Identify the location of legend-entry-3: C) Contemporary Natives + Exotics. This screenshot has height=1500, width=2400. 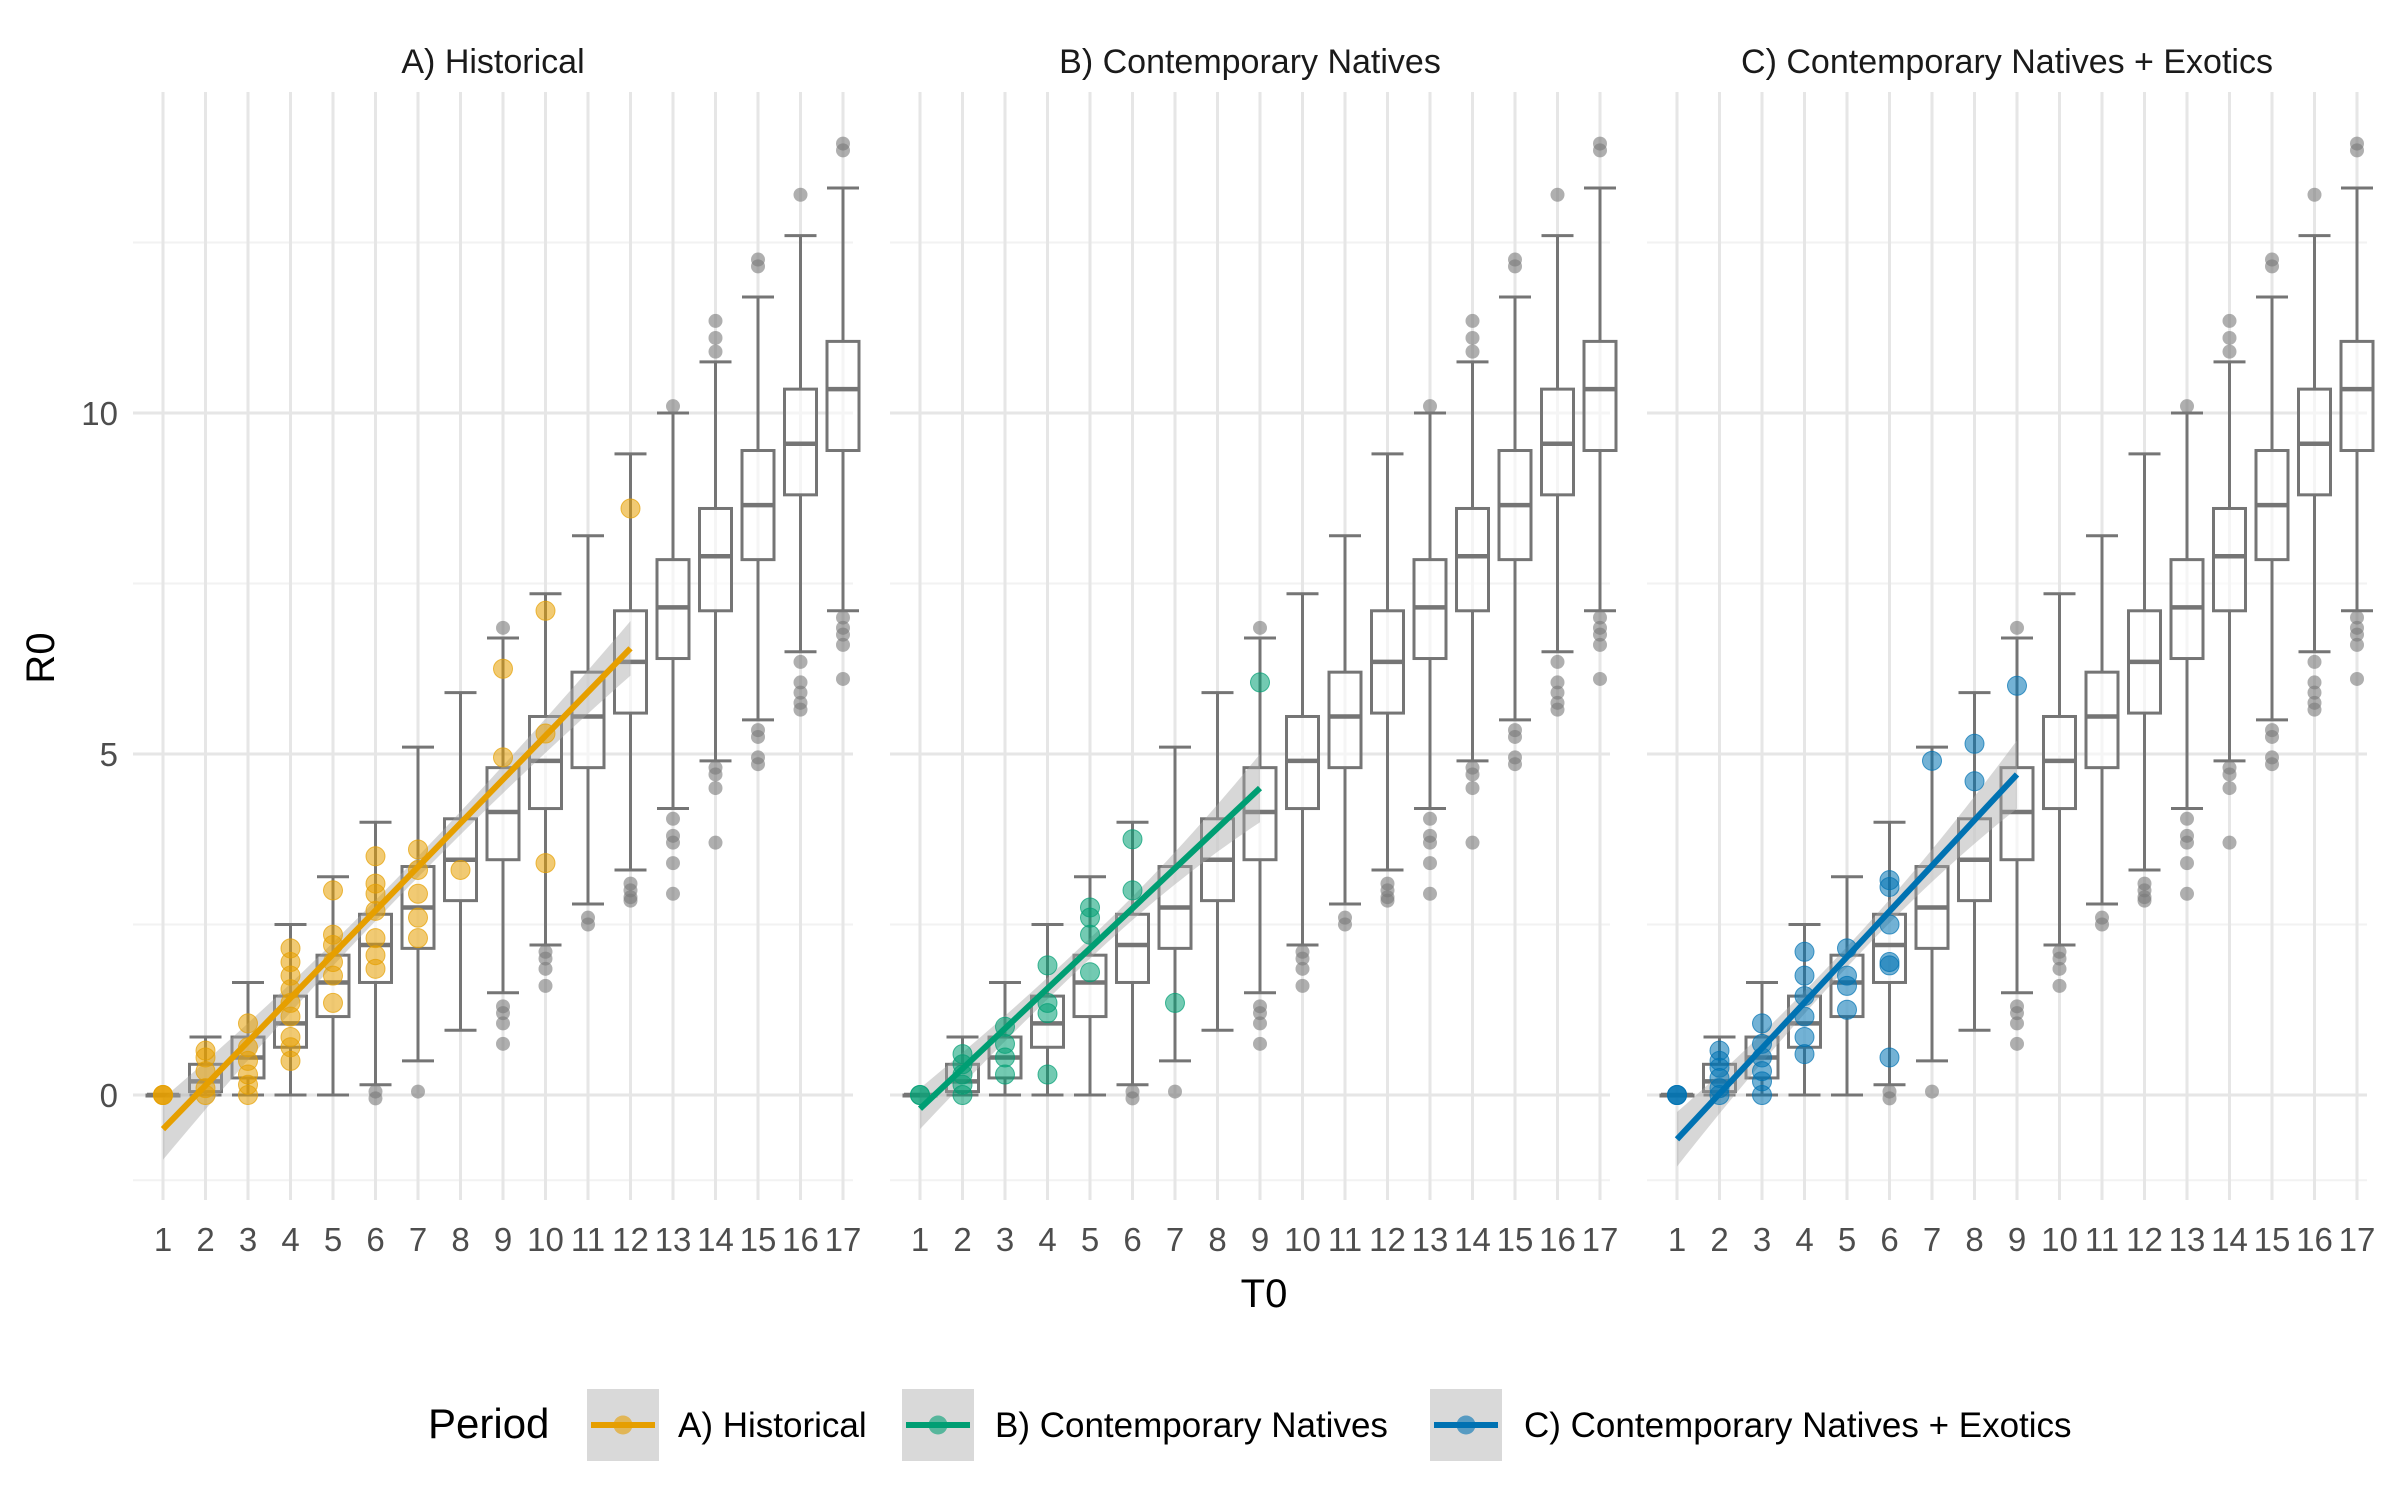
(1751, 1425).